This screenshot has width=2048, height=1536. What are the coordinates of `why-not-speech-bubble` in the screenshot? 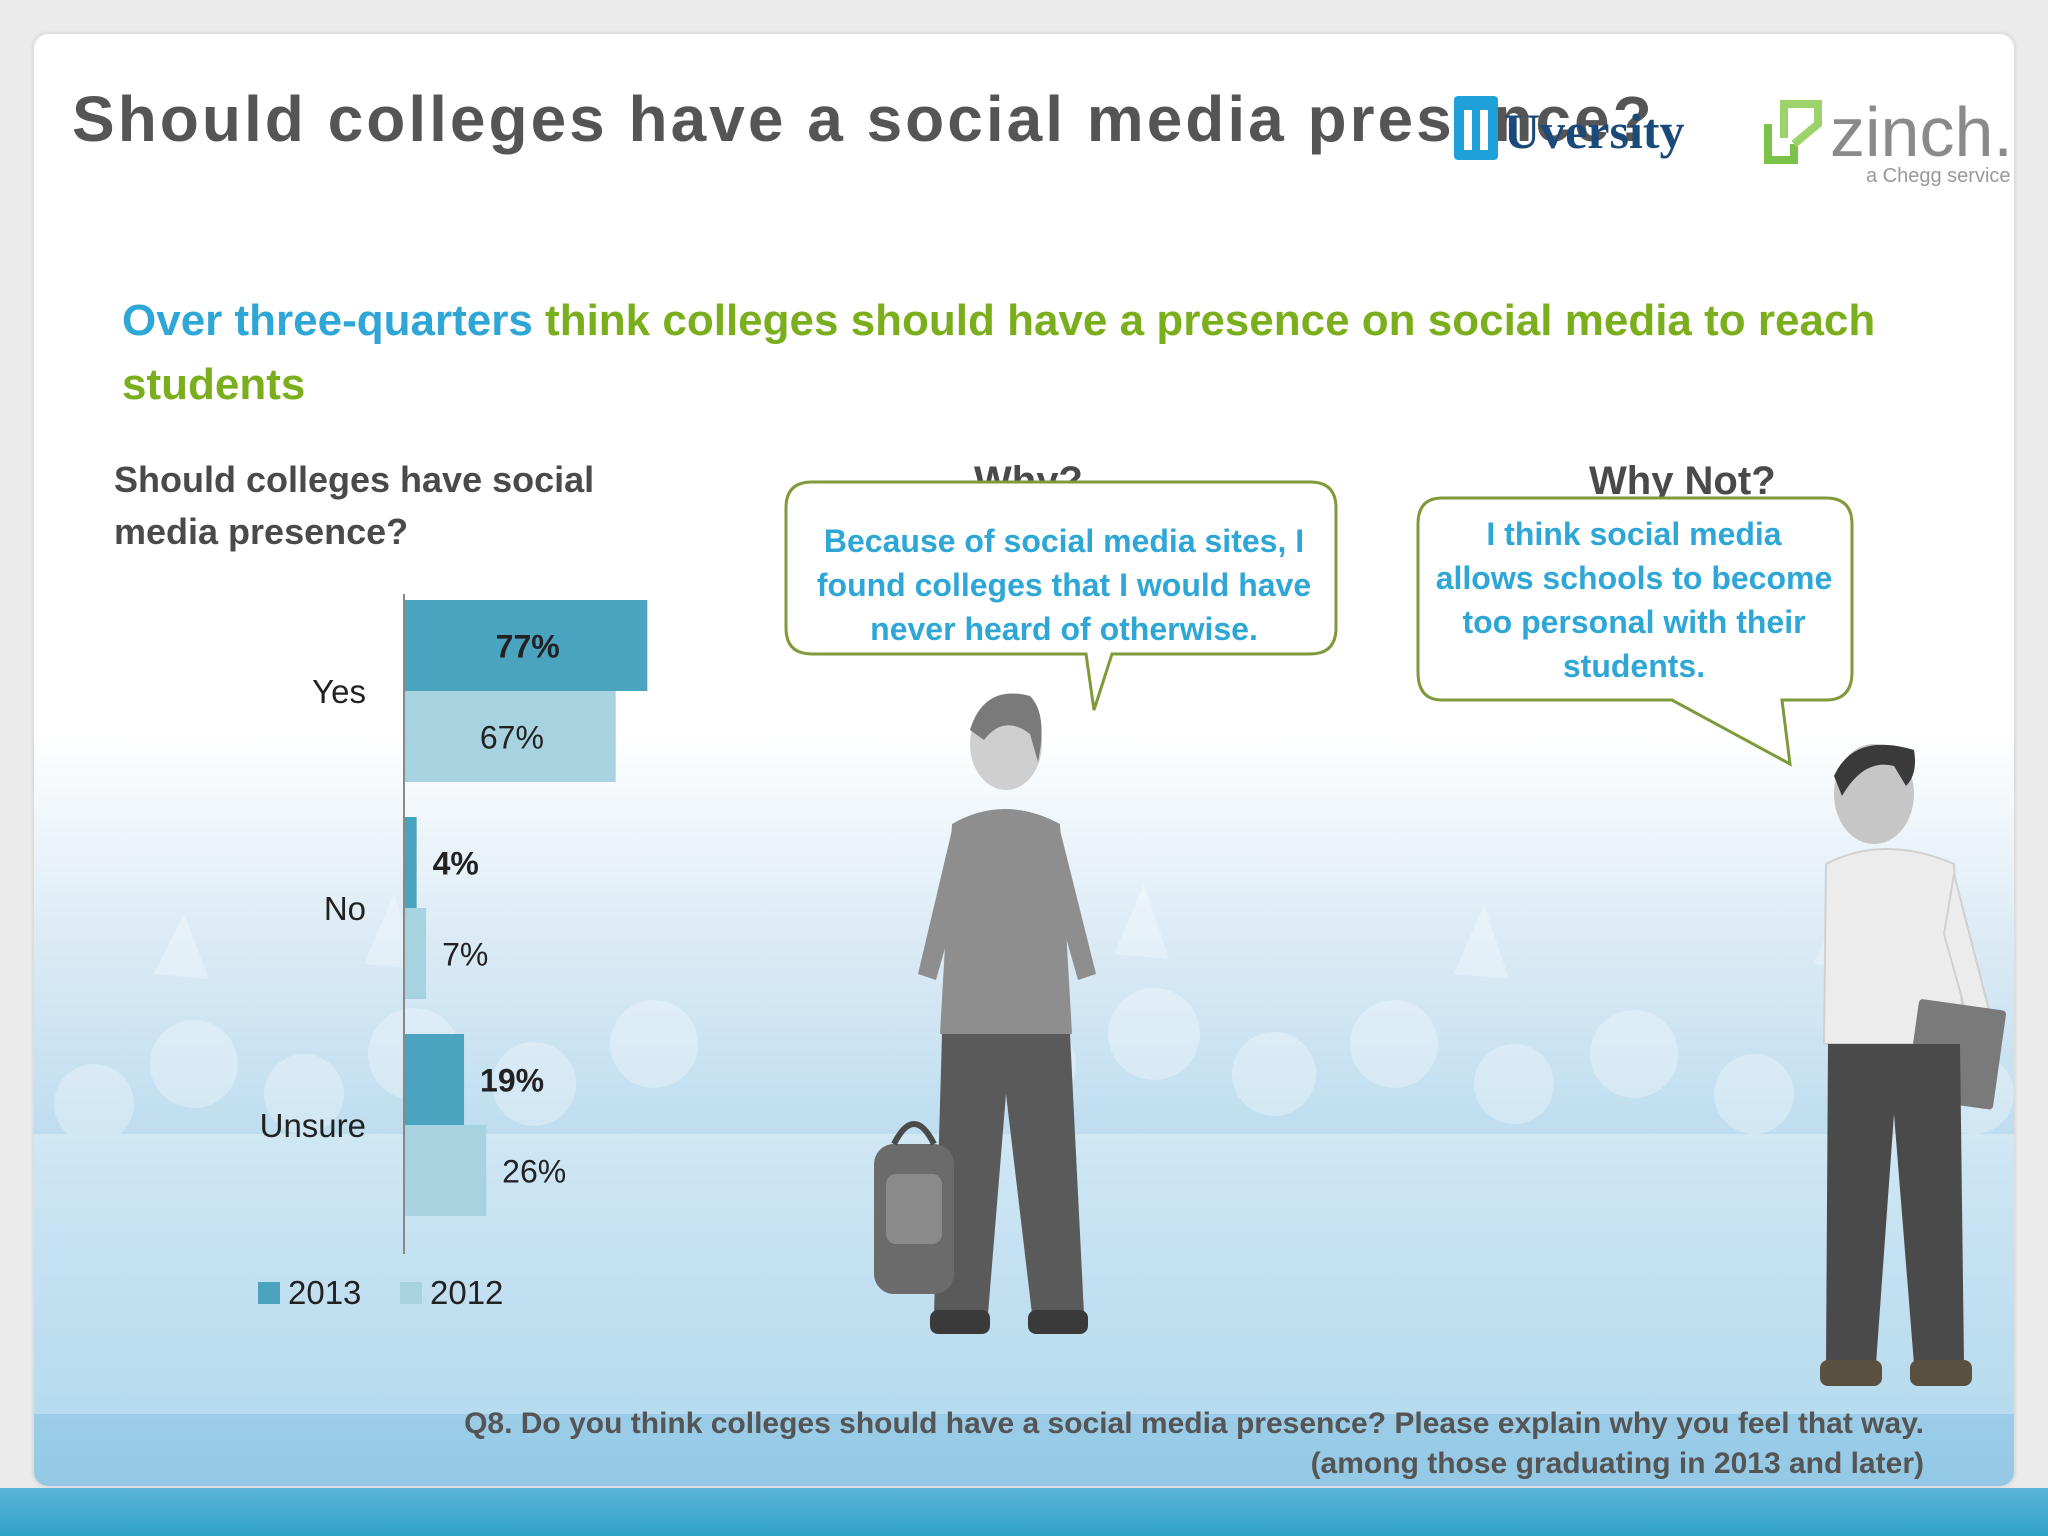 It's located at (1635, 631).